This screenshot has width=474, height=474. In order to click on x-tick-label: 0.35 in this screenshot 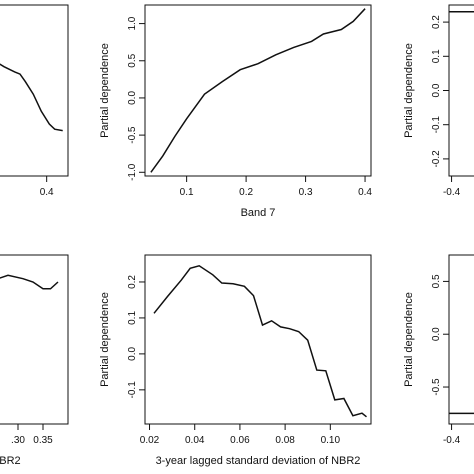, I will do `click(43, 440)`.